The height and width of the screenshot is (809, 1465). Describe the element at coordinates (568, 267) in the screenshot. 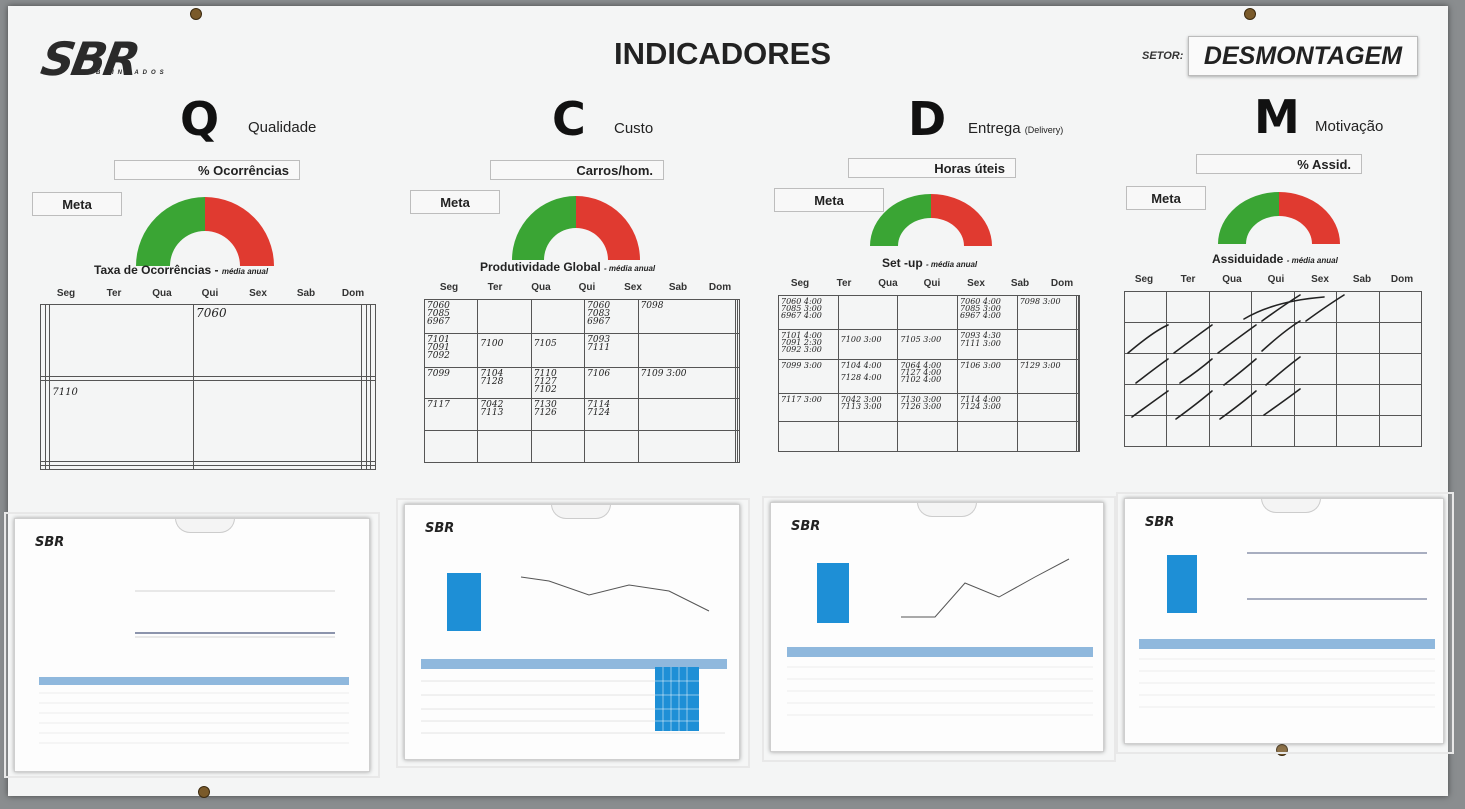

I see `caption-c: Produtividade Global - média anual` at that location.